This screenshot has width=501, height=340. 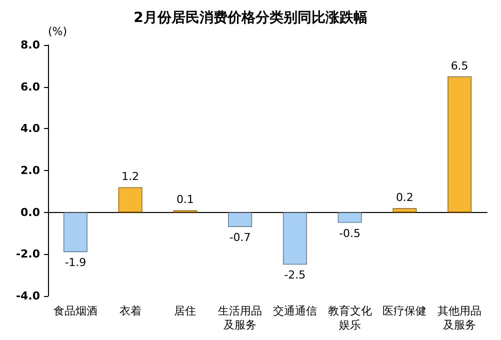 I want to click on data-label: -2.5, so click(x=295, y=275).